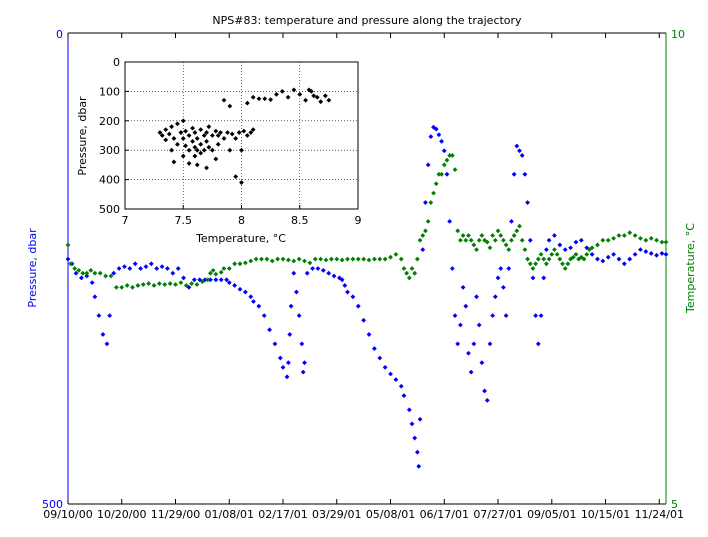 The height and width of the screenshot is (537, 708). I want to click on inset-temperature-pressure-series, so click(244, 136).